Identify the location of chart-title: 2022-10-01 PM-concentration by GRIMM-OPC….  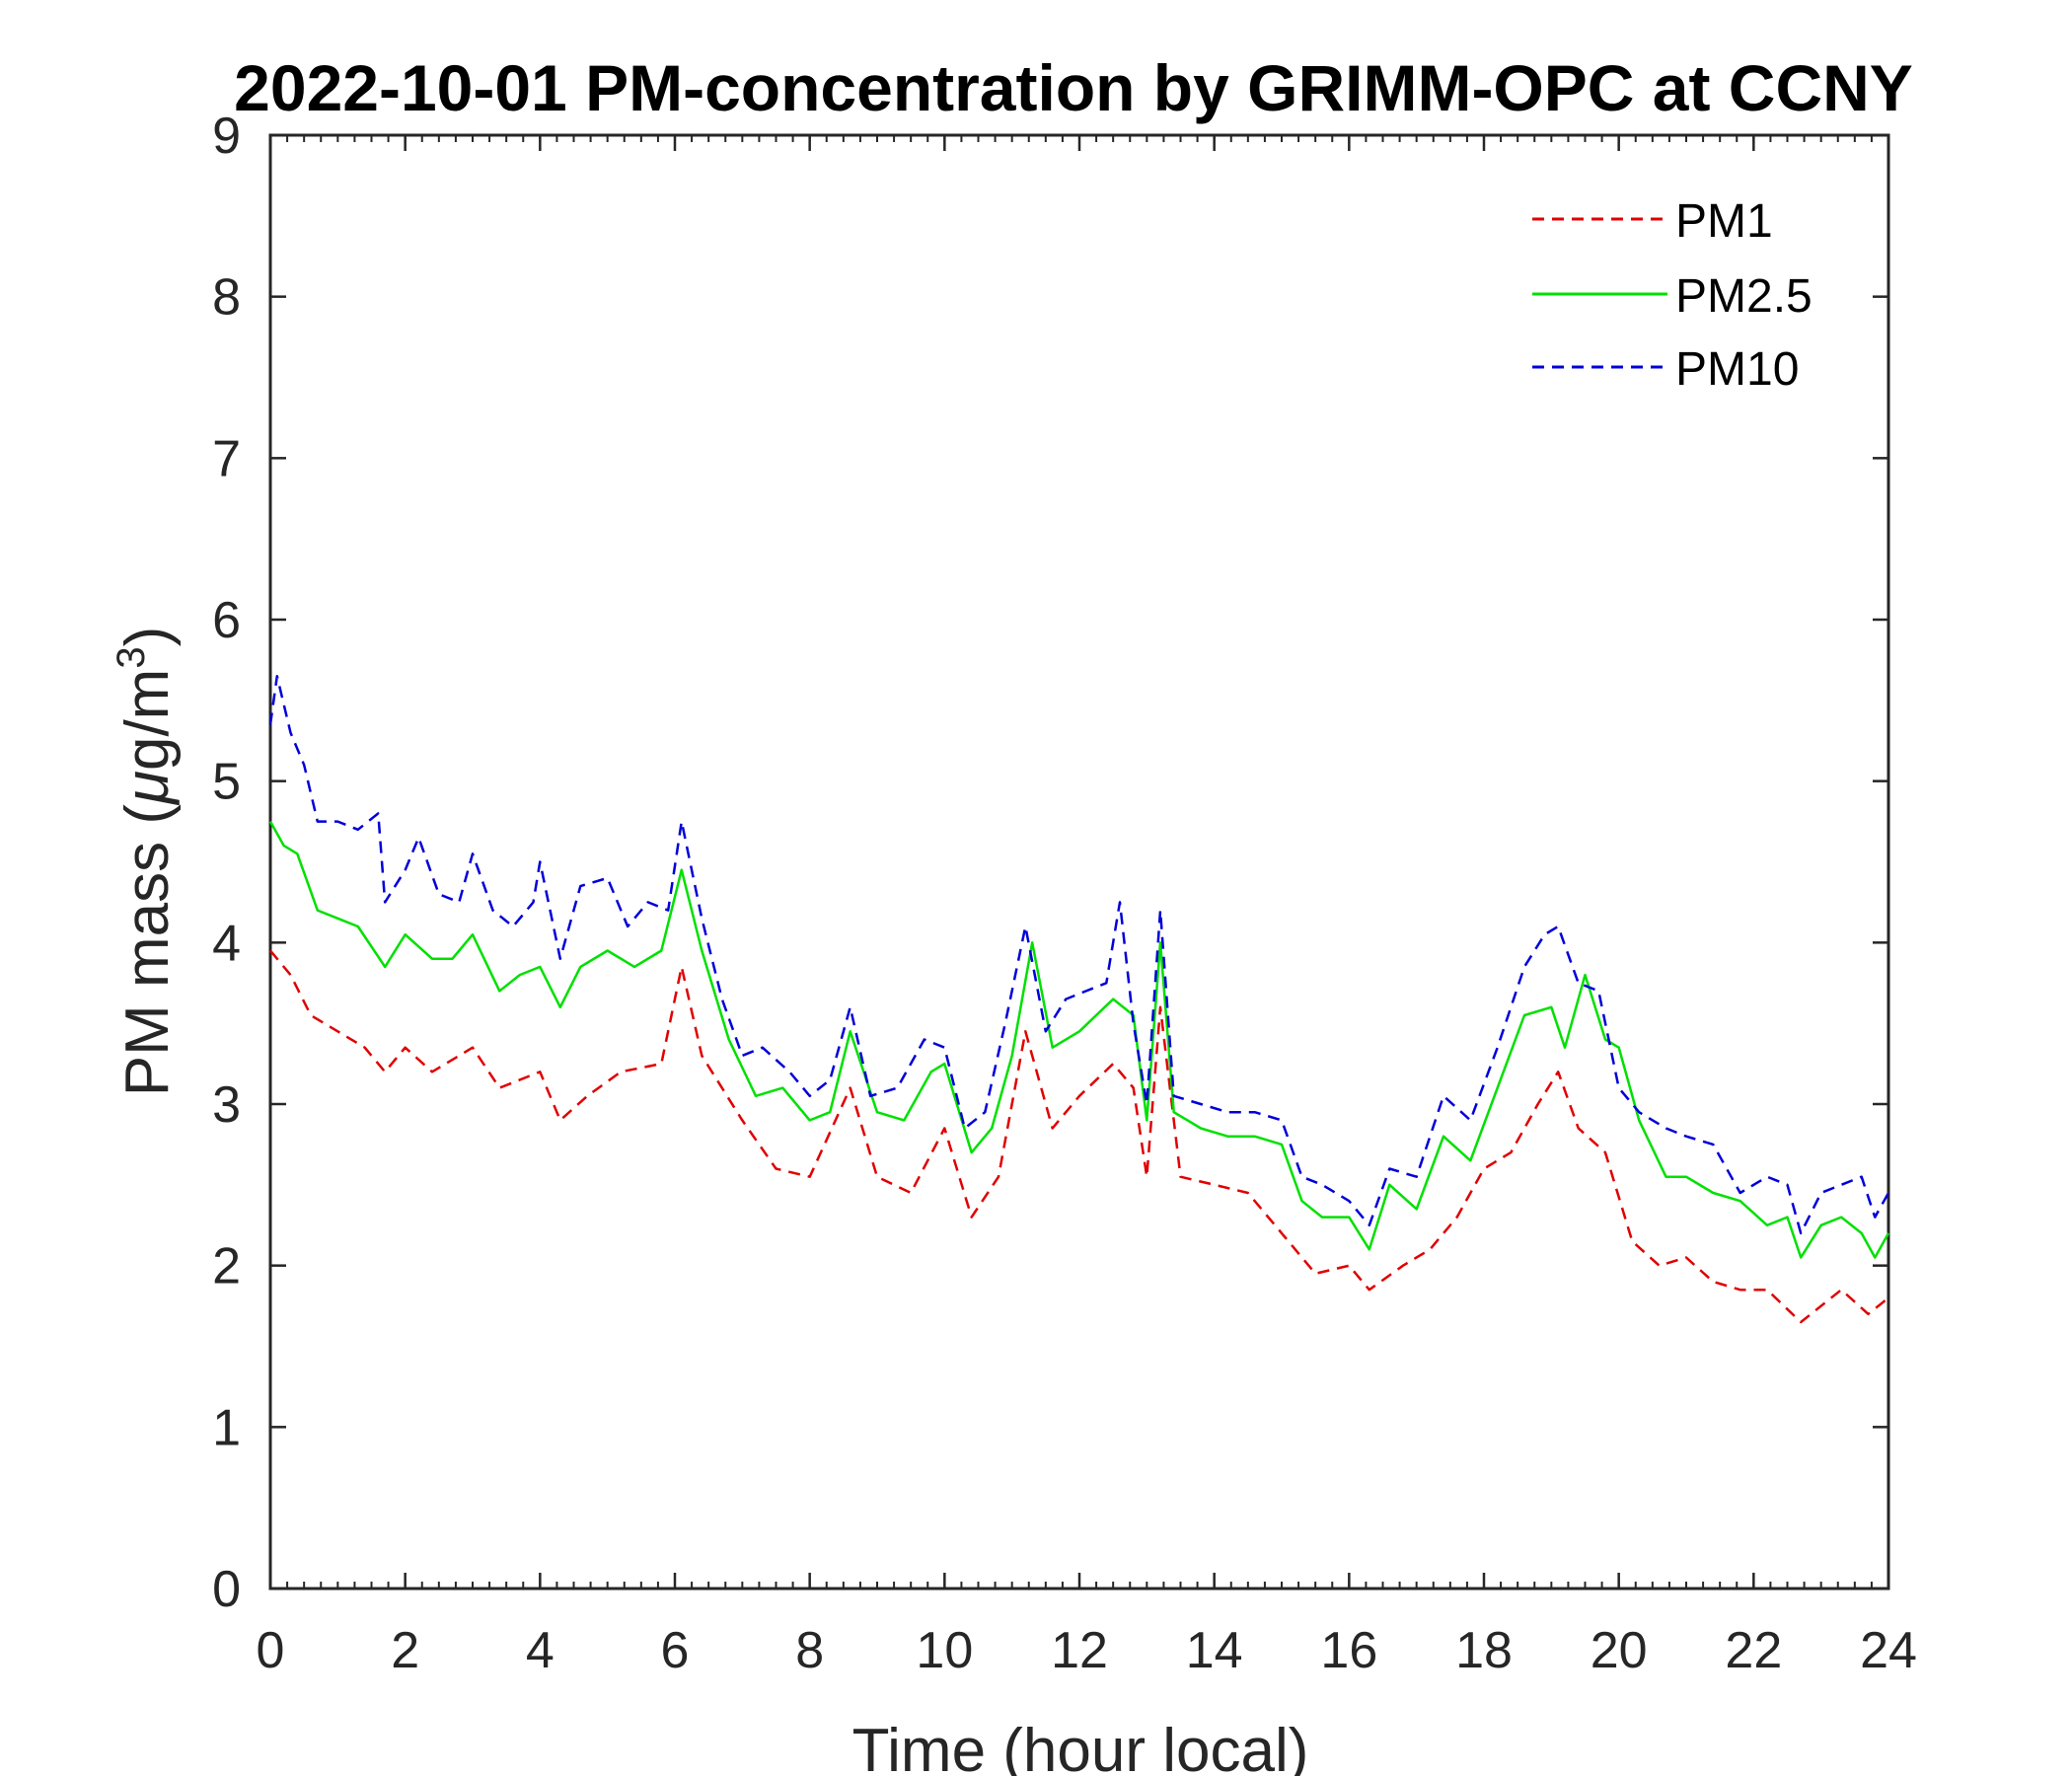
(1074, 87).